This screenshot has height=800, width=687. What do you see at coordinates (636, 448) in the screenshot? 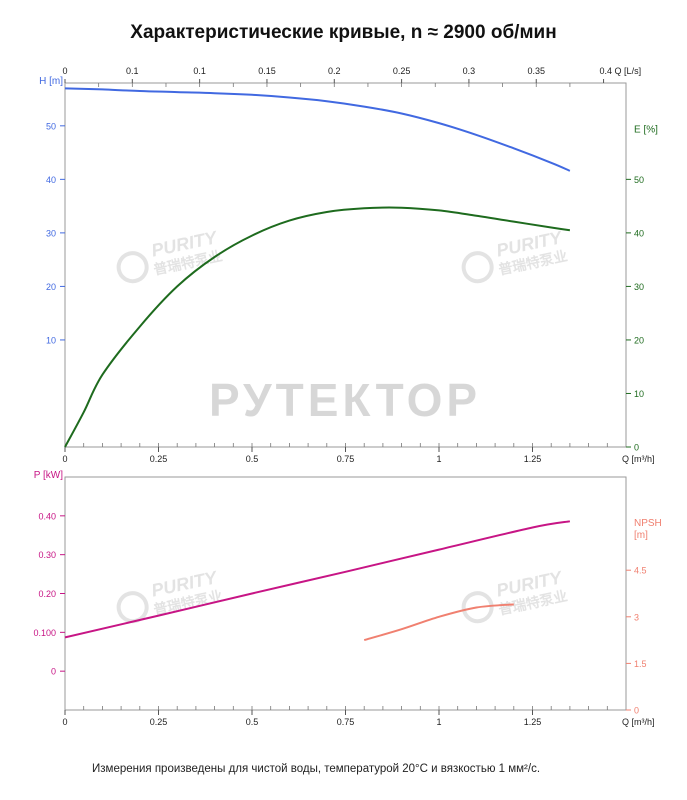
I see `top-right-tick-label: 0` at bounding box center [636, 448].